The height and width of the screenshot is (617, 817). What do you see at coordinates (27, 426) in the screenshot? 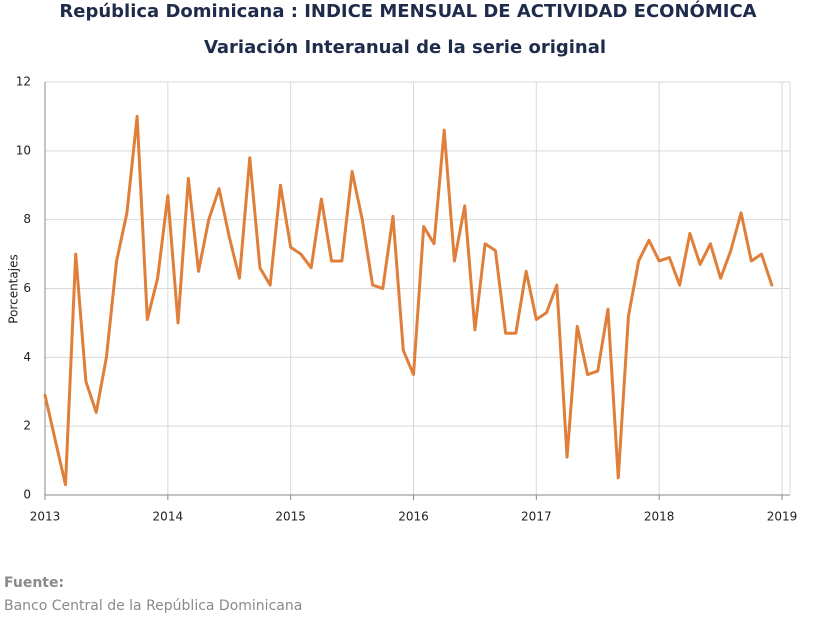
I see `y-tick-label: 2` at bounding box center [27, 426].